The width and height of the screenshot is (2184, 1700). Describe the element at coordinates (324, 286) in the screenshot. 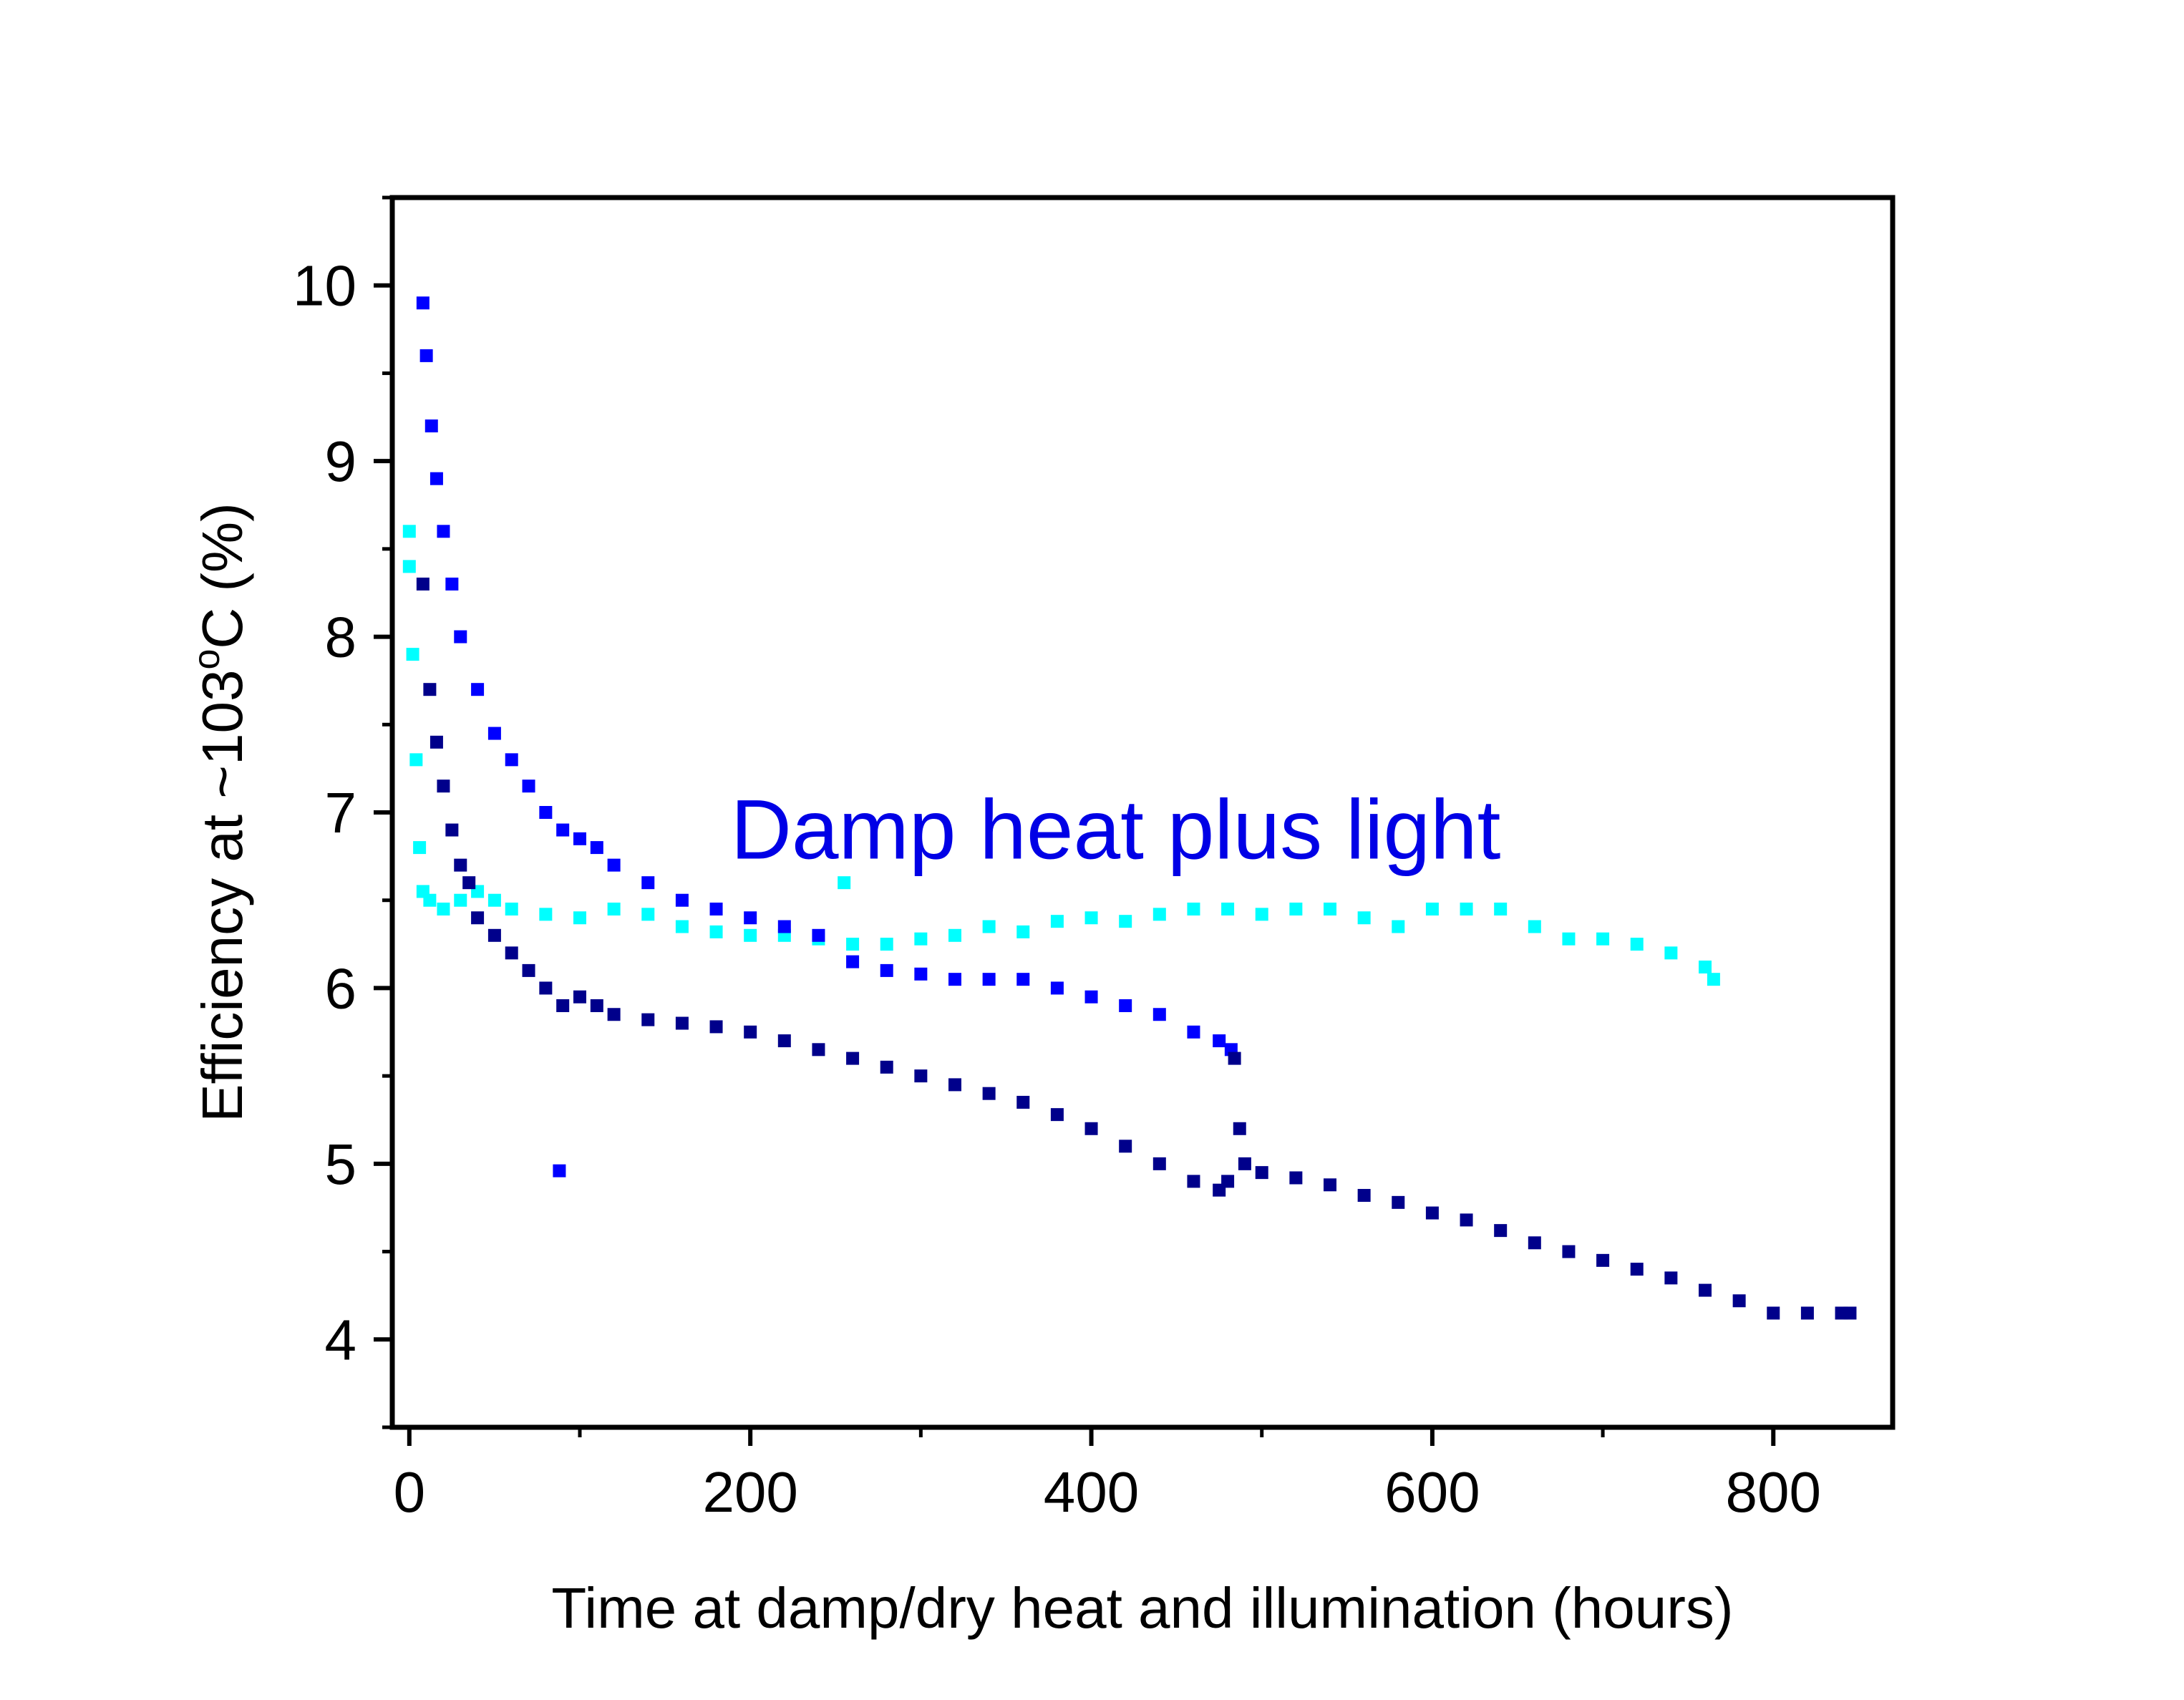

I see `y-tick-label: 10` at that location.